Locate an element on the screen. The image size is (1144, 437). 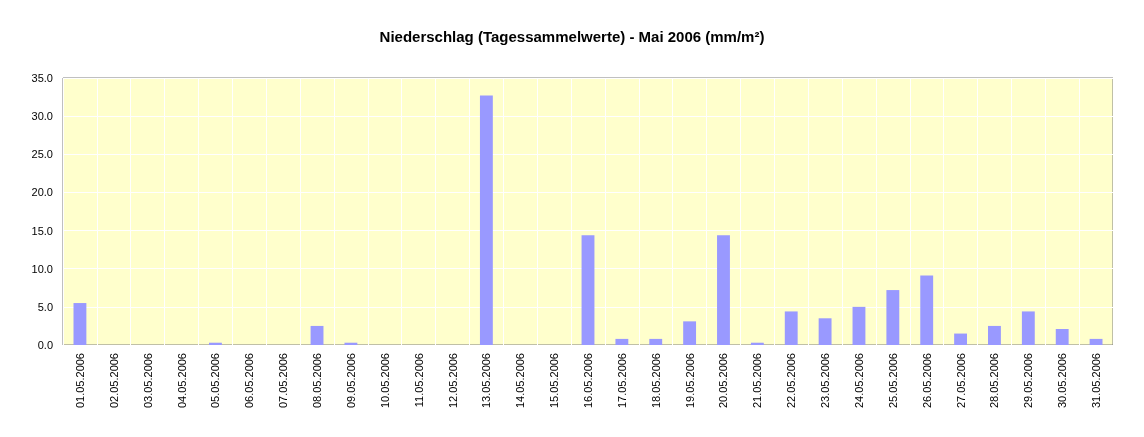
x-tick-label: 04.05.2006 is located at coordinates (181, 381).